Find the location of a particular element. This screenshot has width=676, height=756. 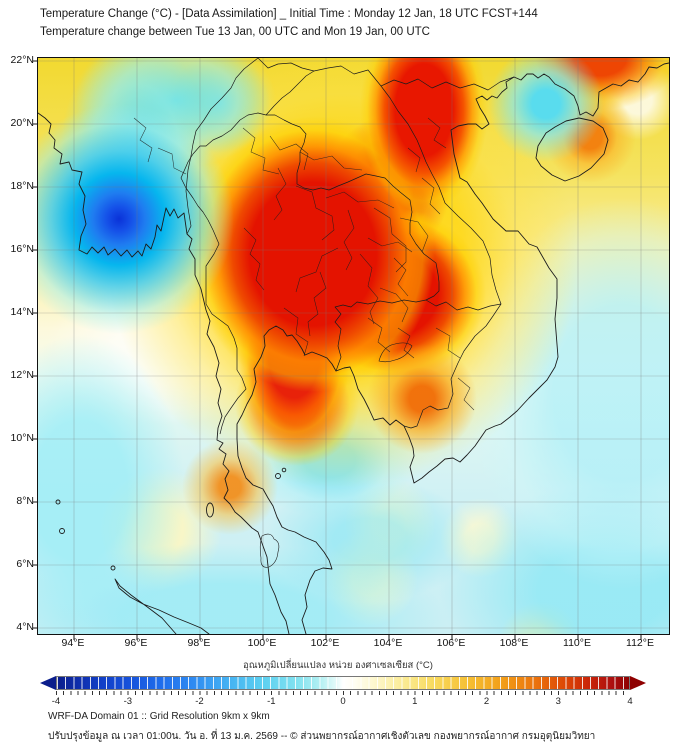

lon-axis-label: 104°E is located at coordinates (388, 643).